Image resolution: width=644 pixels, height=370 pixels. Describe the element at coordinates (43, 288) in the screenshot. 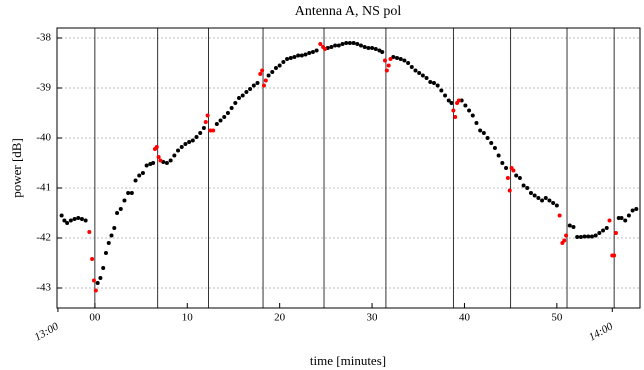

I see `y-tick-label: -43` at that location.